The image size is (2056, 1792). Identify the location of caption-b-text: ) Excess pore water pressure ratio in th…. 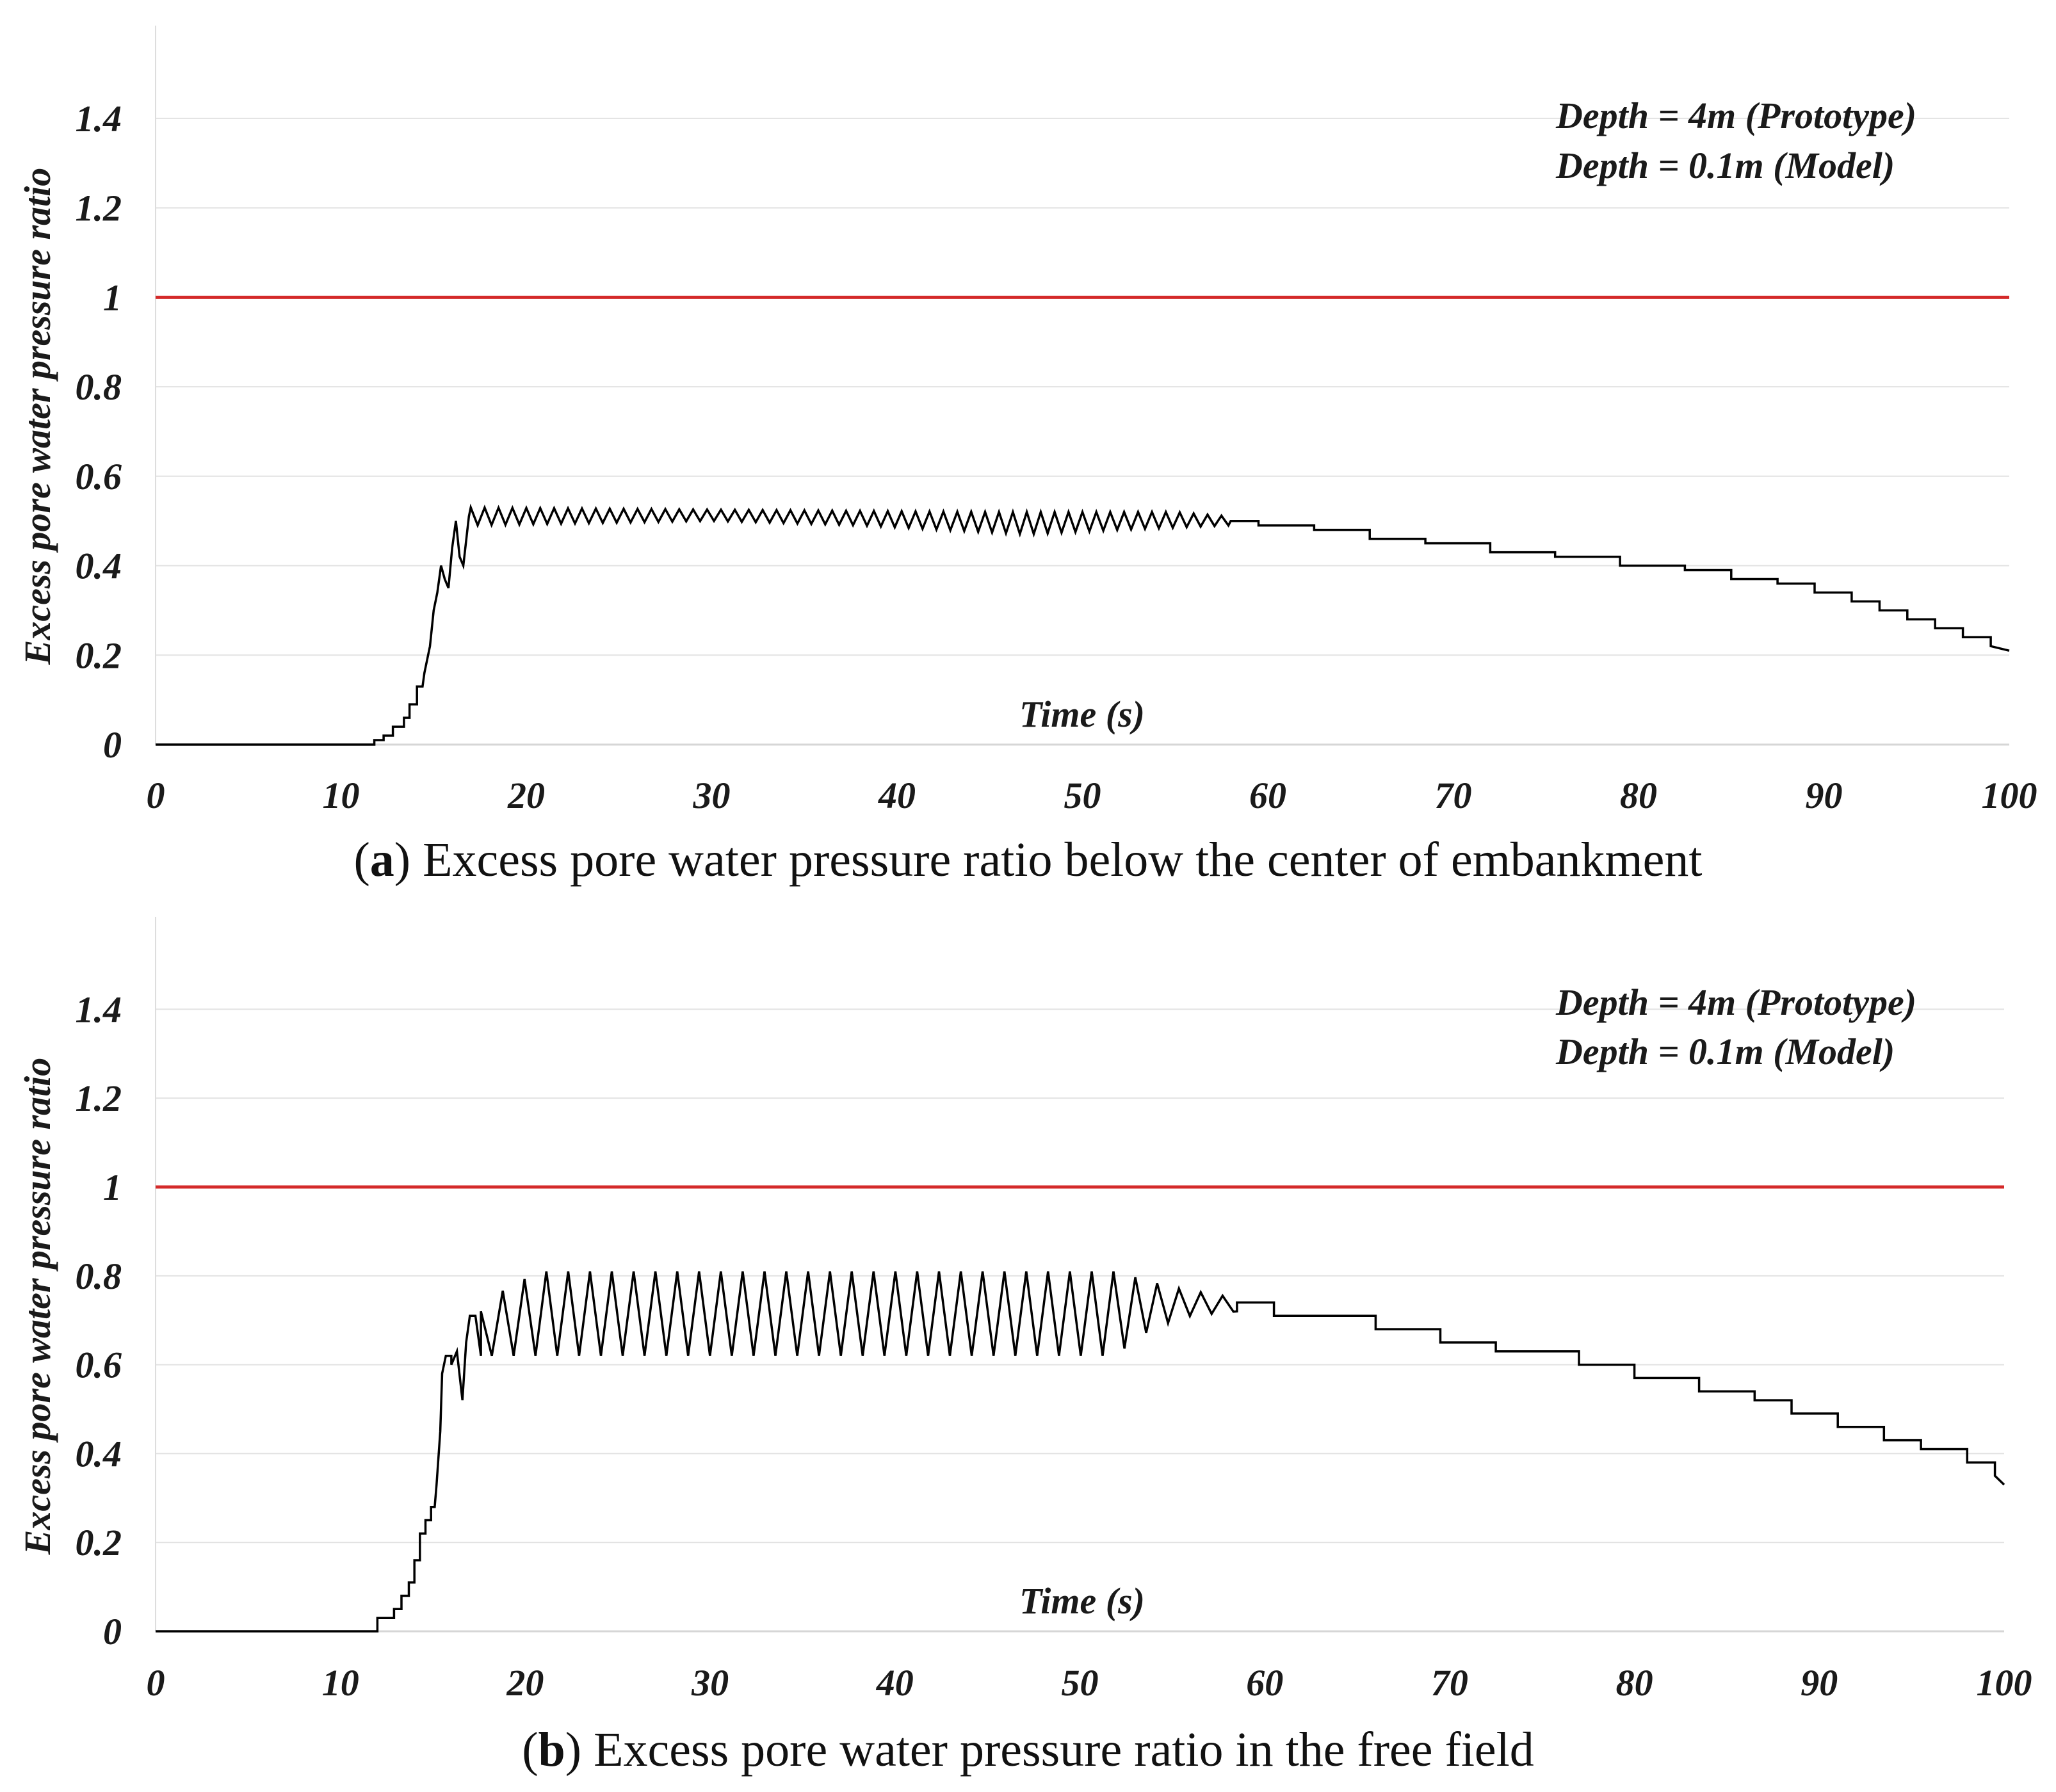
(1049, 1750).